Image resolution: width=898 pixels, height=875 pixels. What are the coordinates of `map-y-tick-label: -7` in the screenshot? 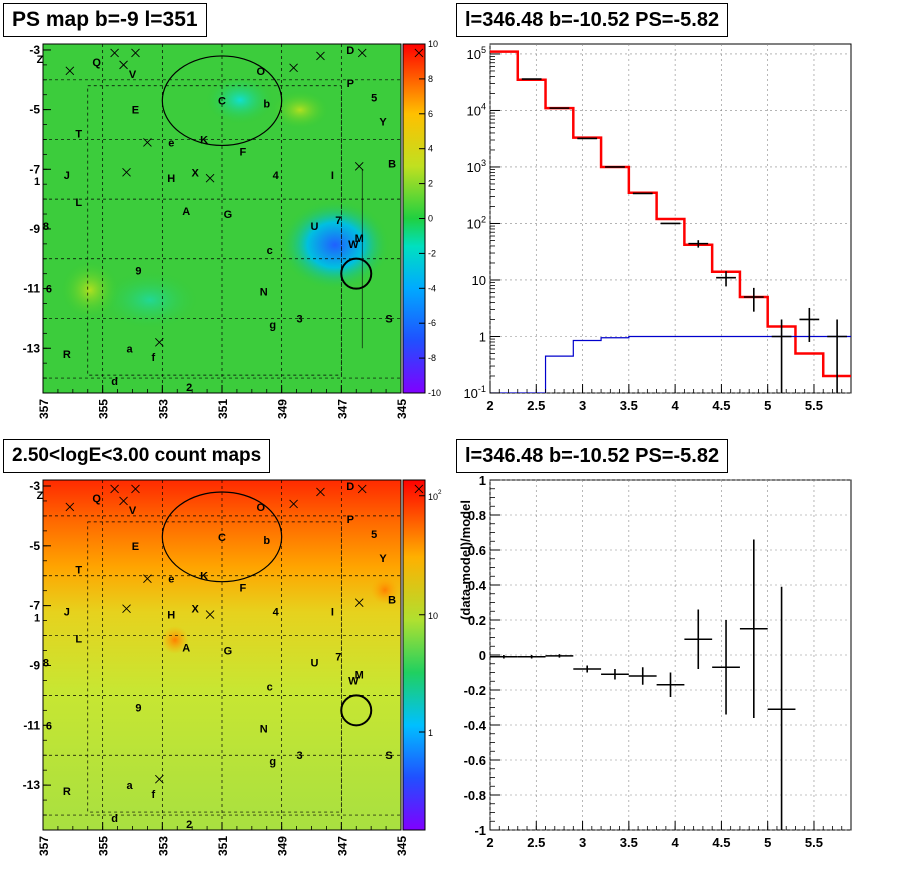 It's located at (34, 169).